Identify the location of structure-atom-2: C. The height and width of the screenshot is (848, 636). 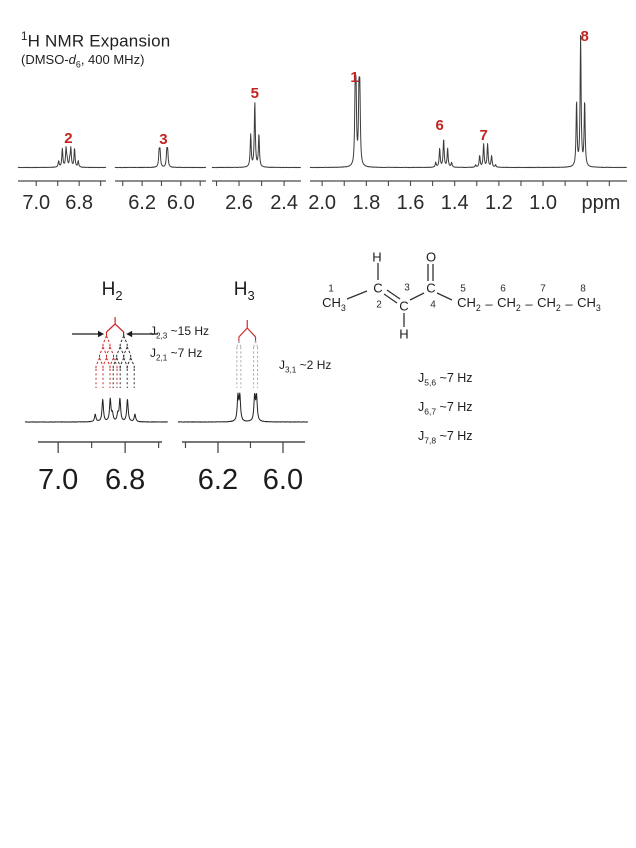
(378, 288).